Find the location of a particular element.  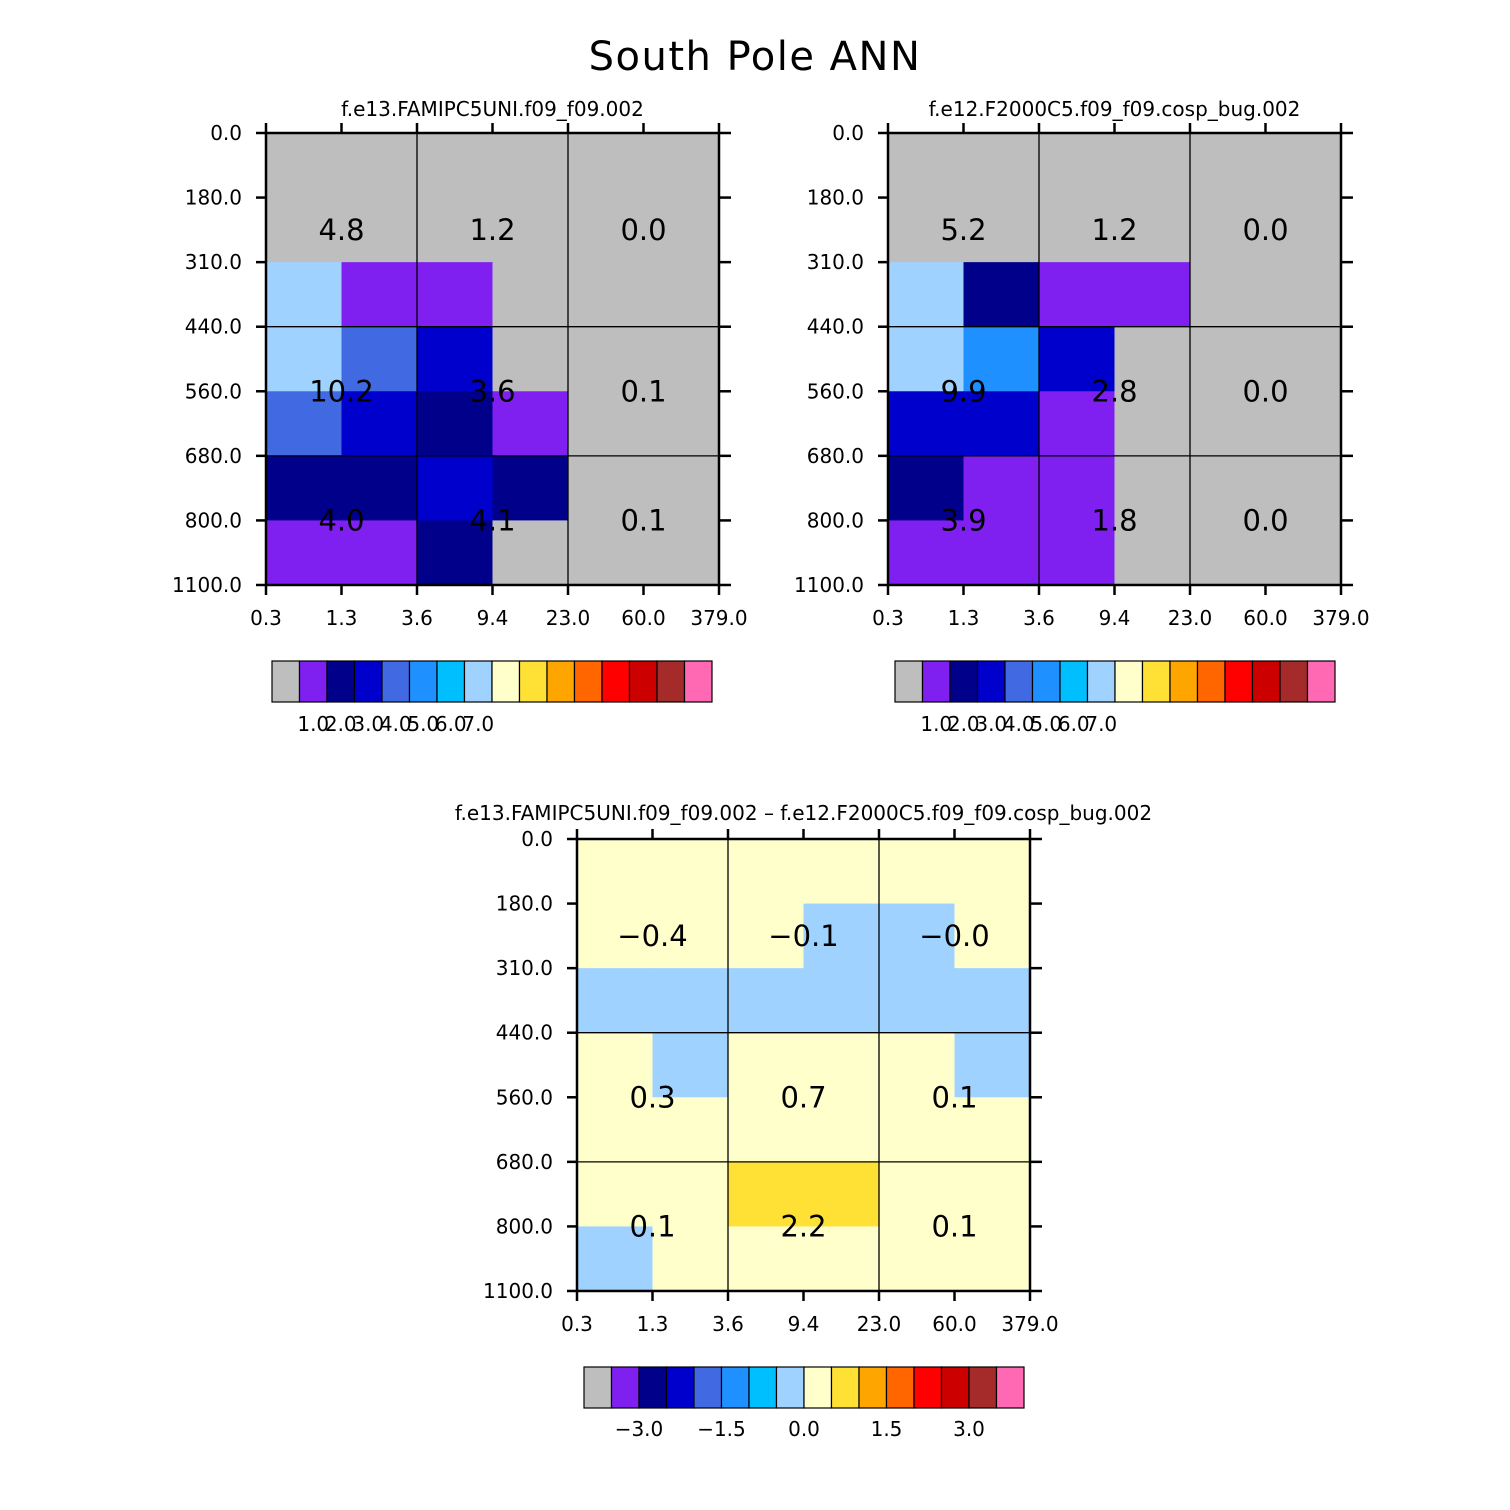

colorbar-label: 1.0 is located at coordinates (313, 724).